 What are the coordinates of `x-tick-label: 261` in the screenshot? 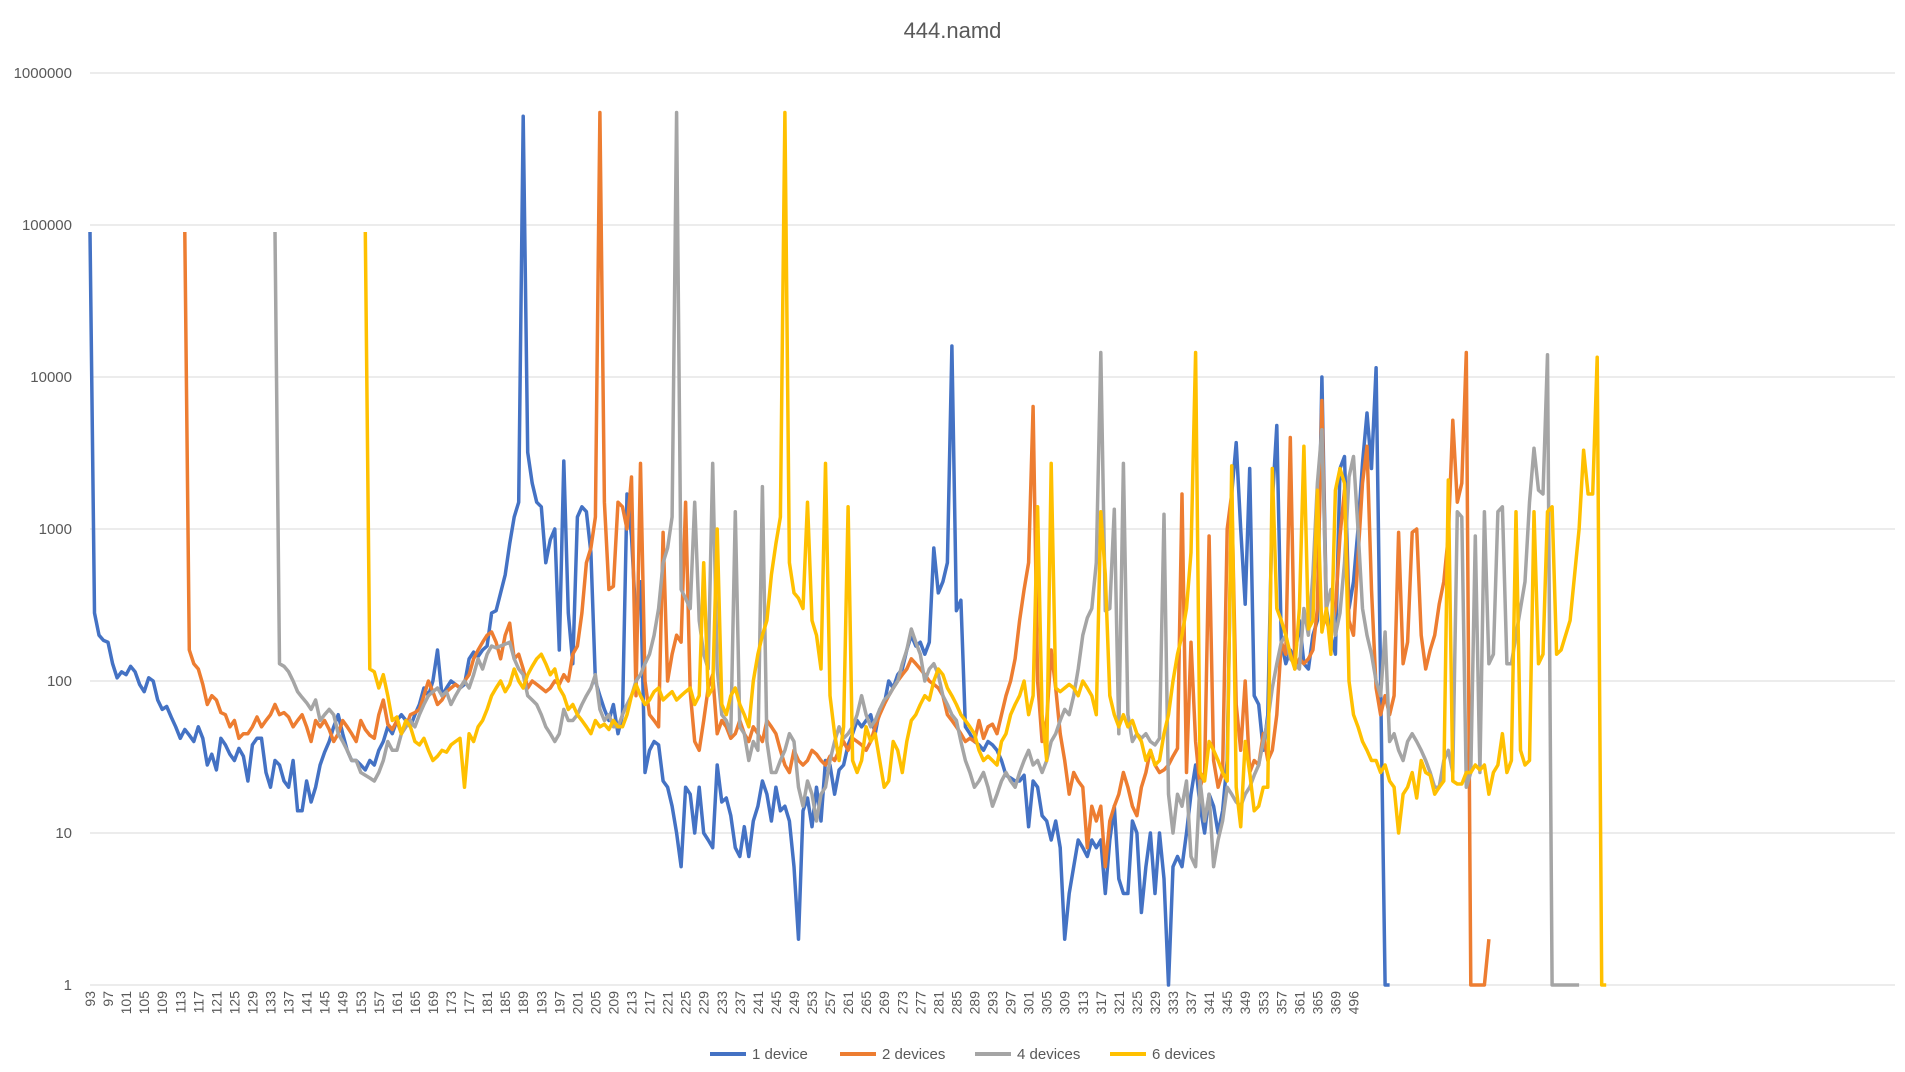 It's located at (848, 1003).